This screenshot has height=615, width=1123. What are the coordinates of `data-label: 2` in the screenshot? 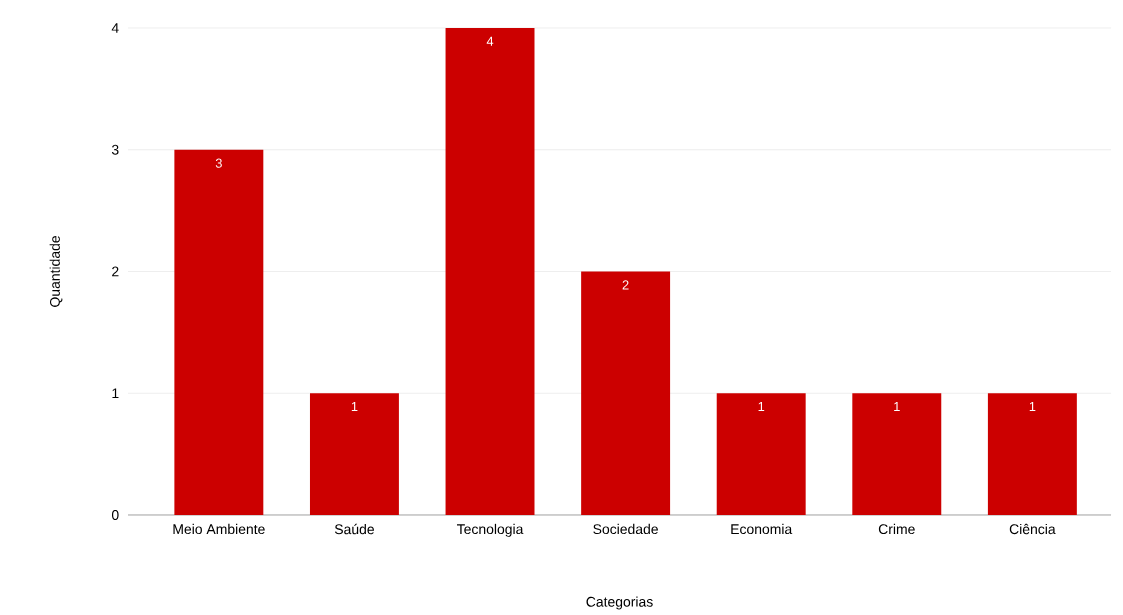 It's located at (625, 285).